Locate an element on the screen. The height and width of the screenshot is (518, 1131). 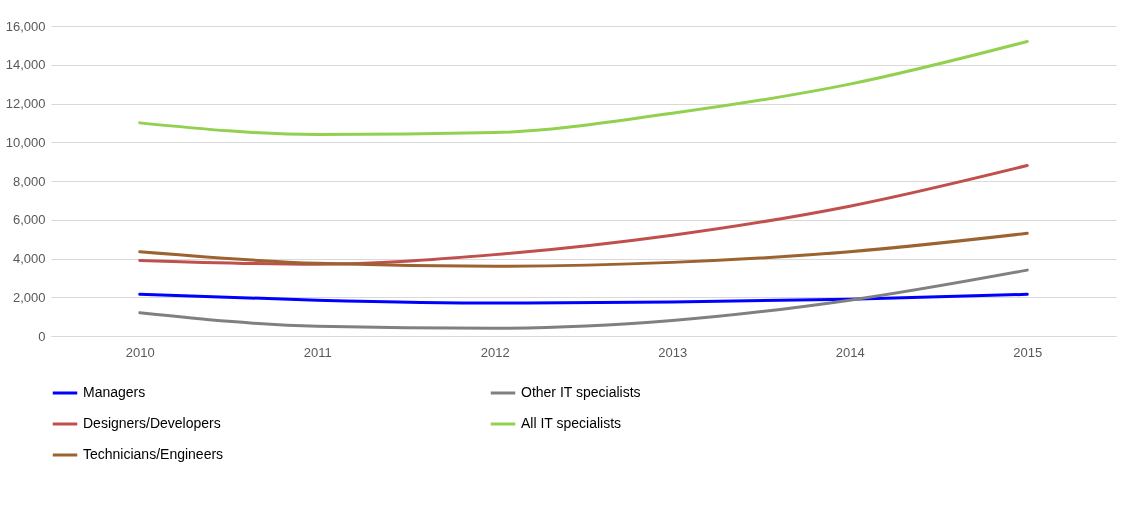
legend-label: Technicians/Engineers is located at coordinates (153, 454).